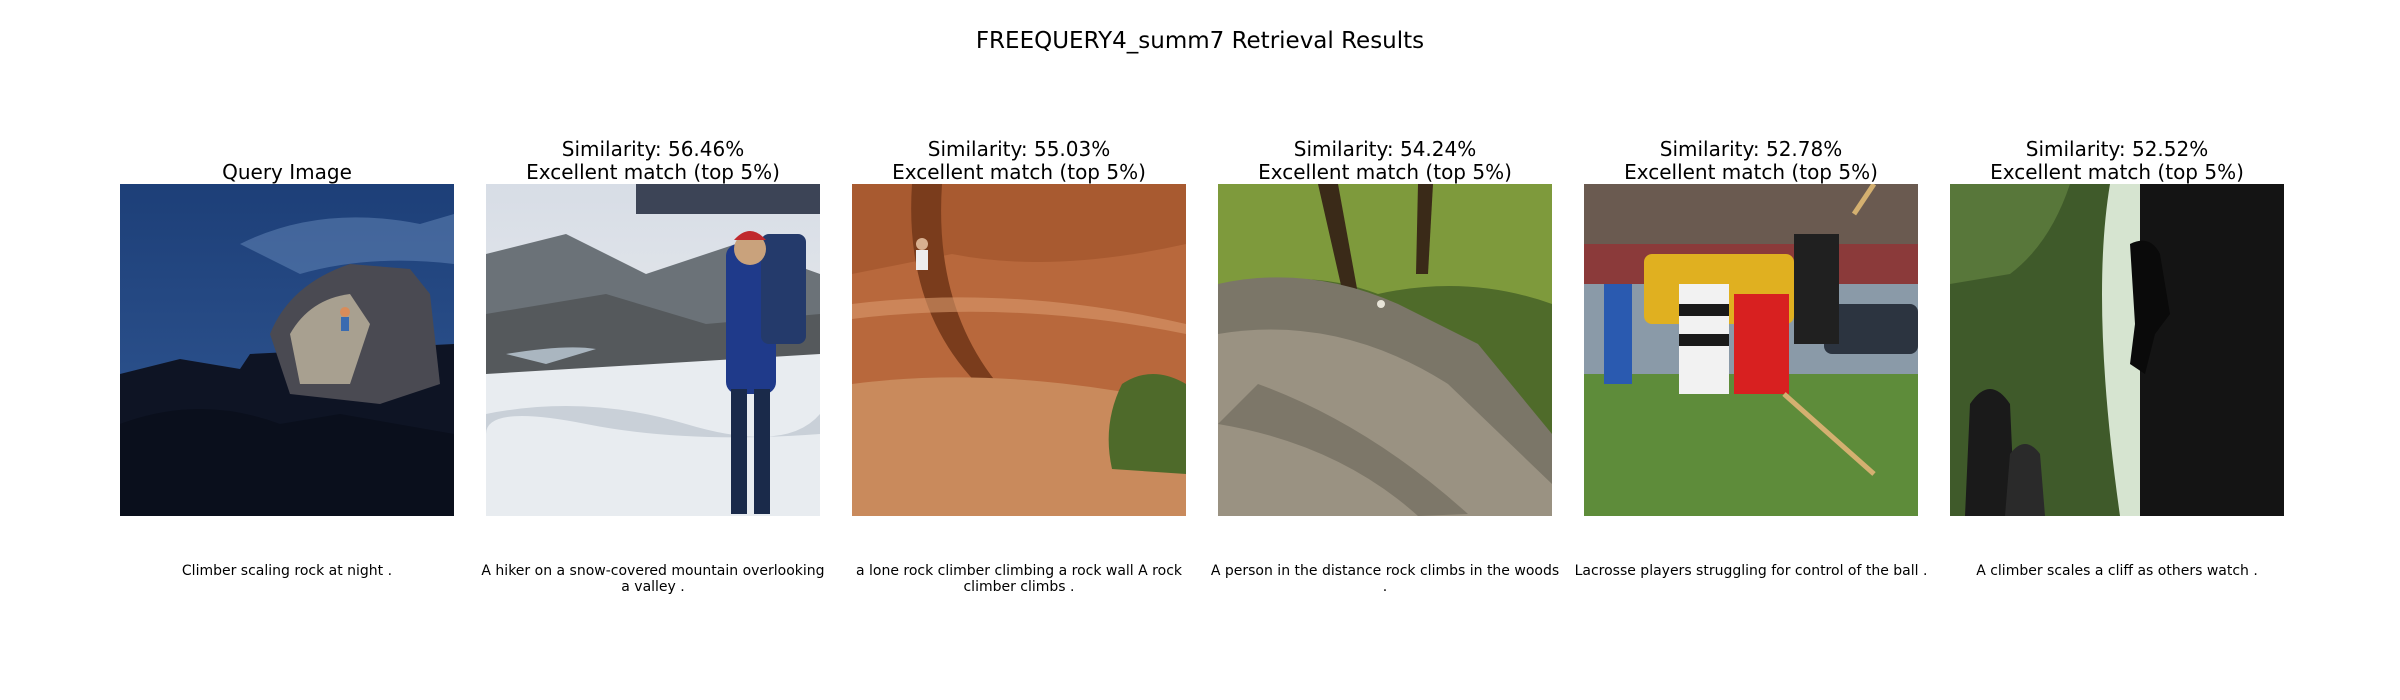 Image resolution: width=2400 pixels, height=700 pixels. Describe the element at coordinates (2117, 149) in the screenshot. I see `similarity-label: Similarity: 52.52%` at that location.